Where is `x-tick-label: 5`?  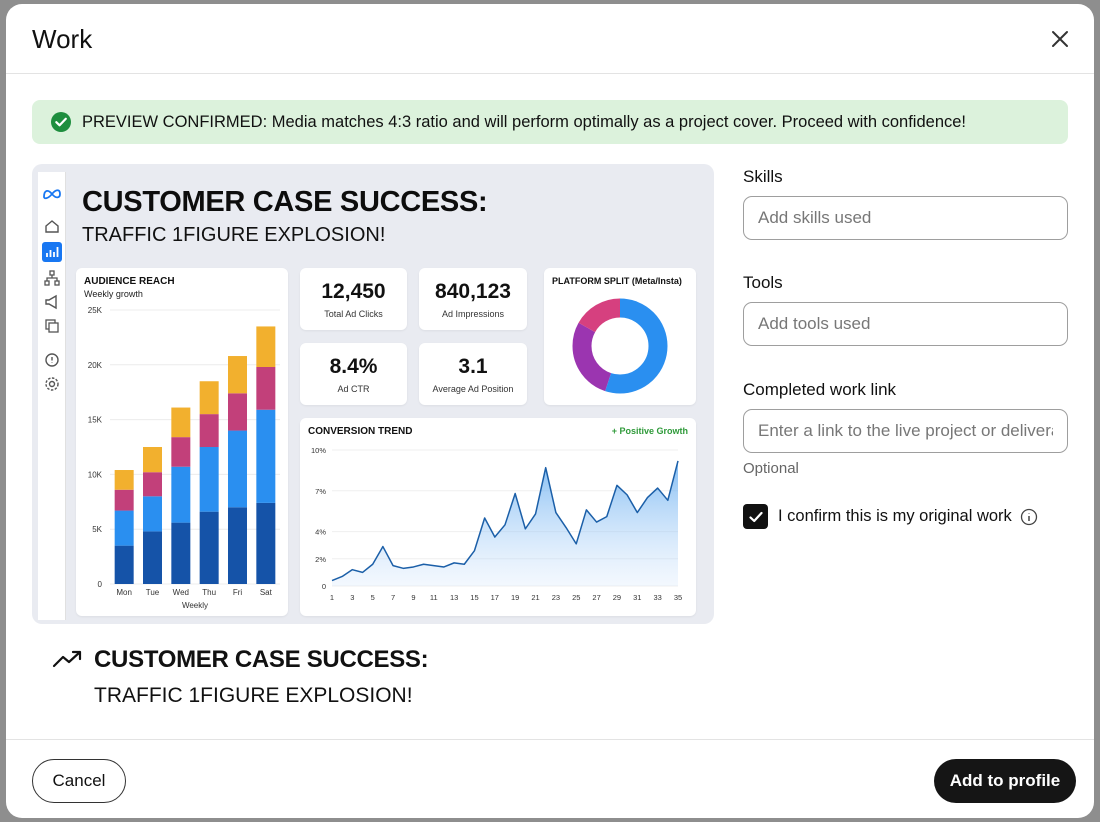 x-tick-label: 5 is located at coordinates (373, 597).